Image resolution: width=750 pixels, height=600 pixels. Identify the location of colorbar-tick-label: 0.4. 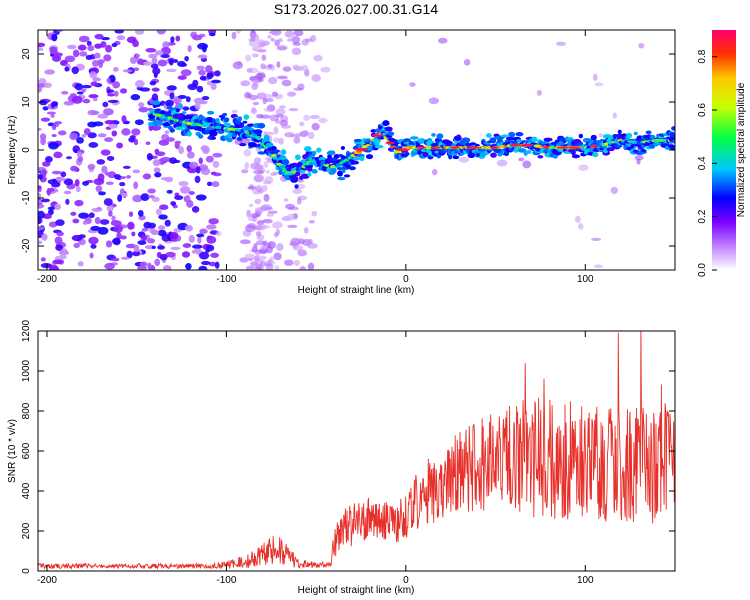
(702, 163).